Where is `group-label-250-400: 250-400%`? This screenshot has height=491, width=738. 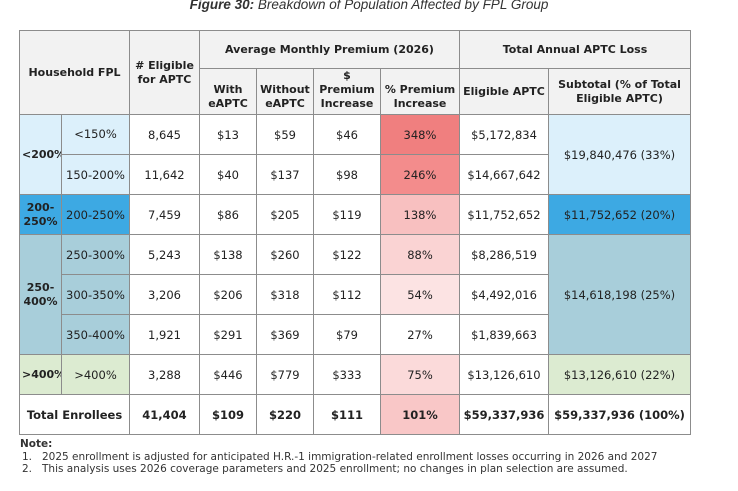 group-label-250-400: 250-400% is located at coordinates (40, 294).